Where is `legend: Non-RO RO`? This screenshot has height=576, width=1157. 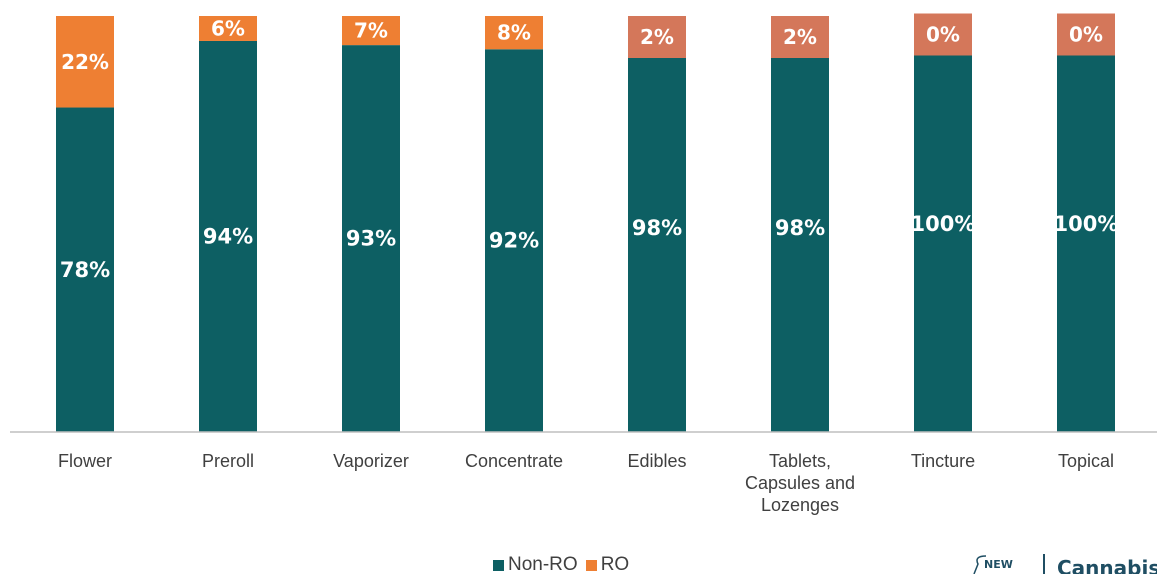 legend: Non-RO RO is located at coordinates (565, 565).